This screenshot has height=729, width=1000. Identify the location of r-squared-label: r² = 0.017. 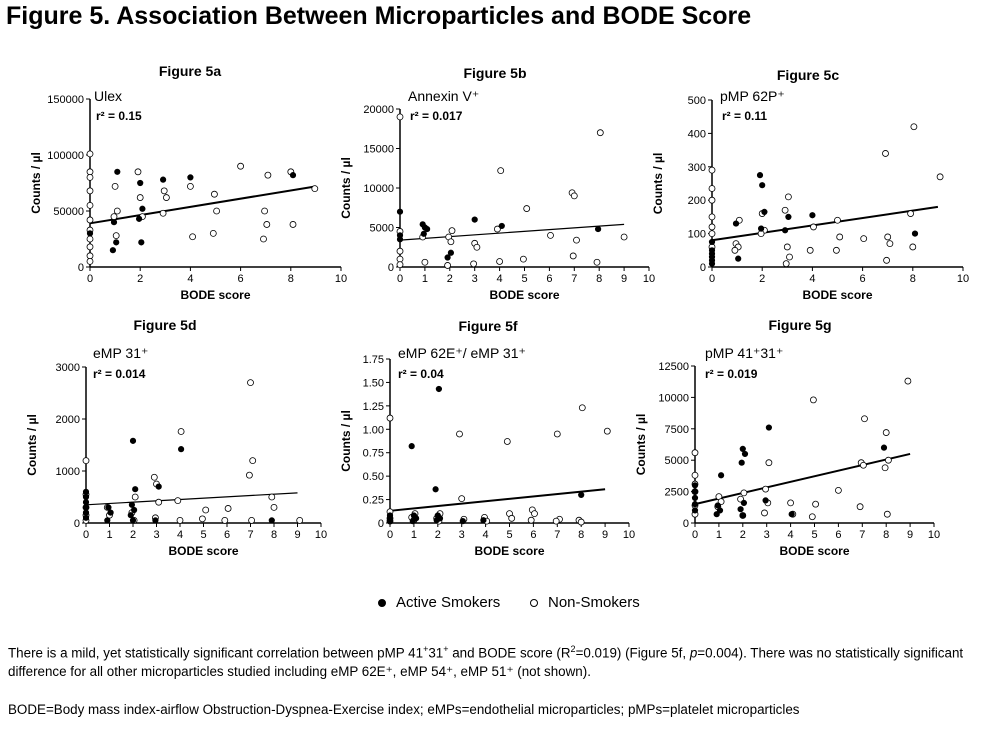
(436, 116).